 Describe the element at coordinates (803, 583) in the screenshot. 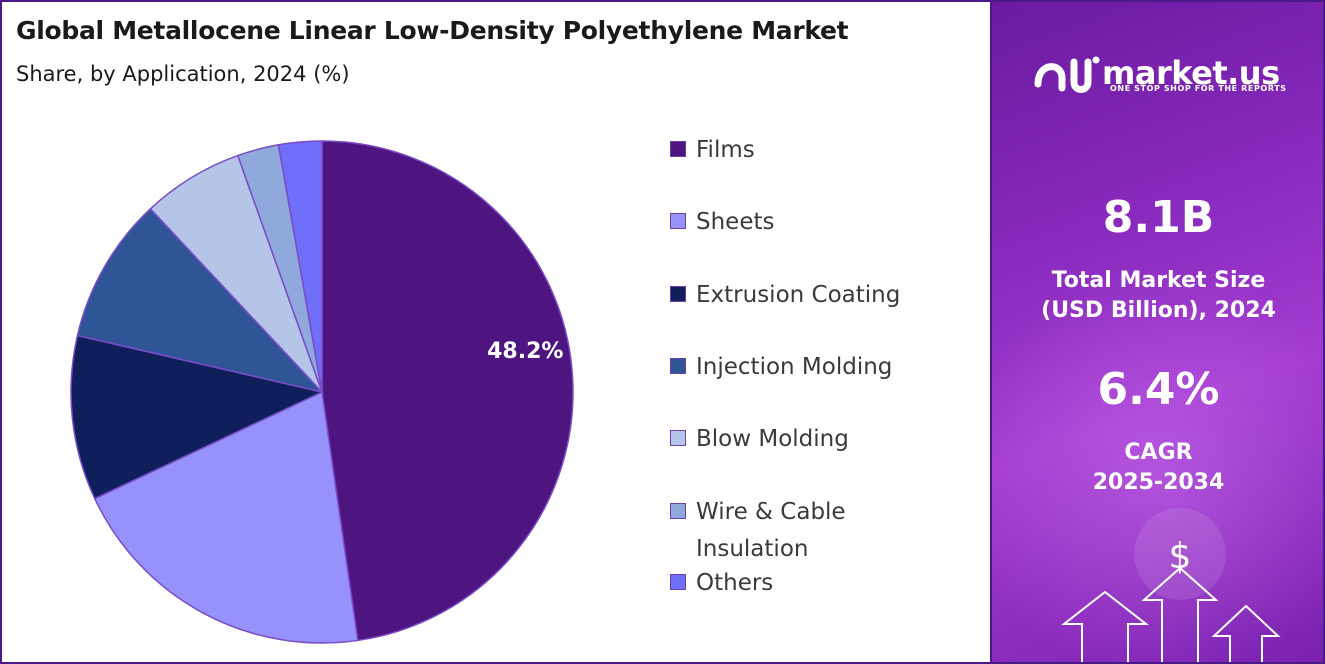

I see `legend-item-others: Others` at that location.